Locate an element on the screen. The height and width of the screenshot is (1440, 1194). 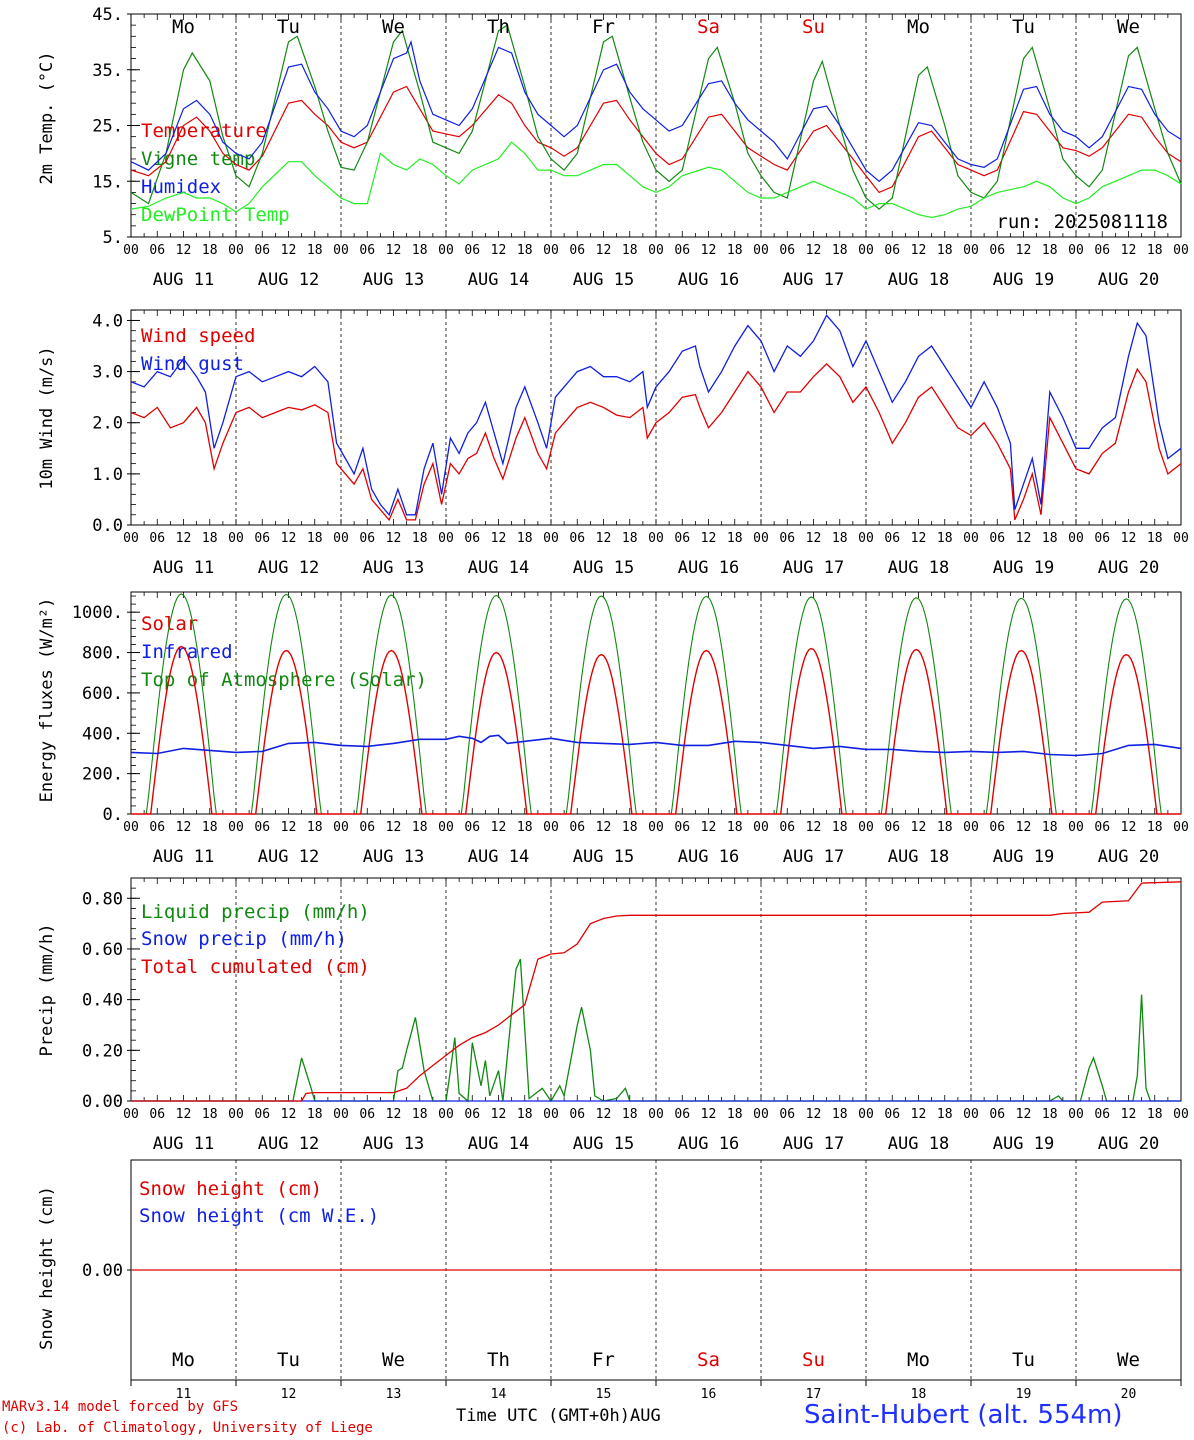
bottom-day-number: 16 is located at coordinates (709, 1394).